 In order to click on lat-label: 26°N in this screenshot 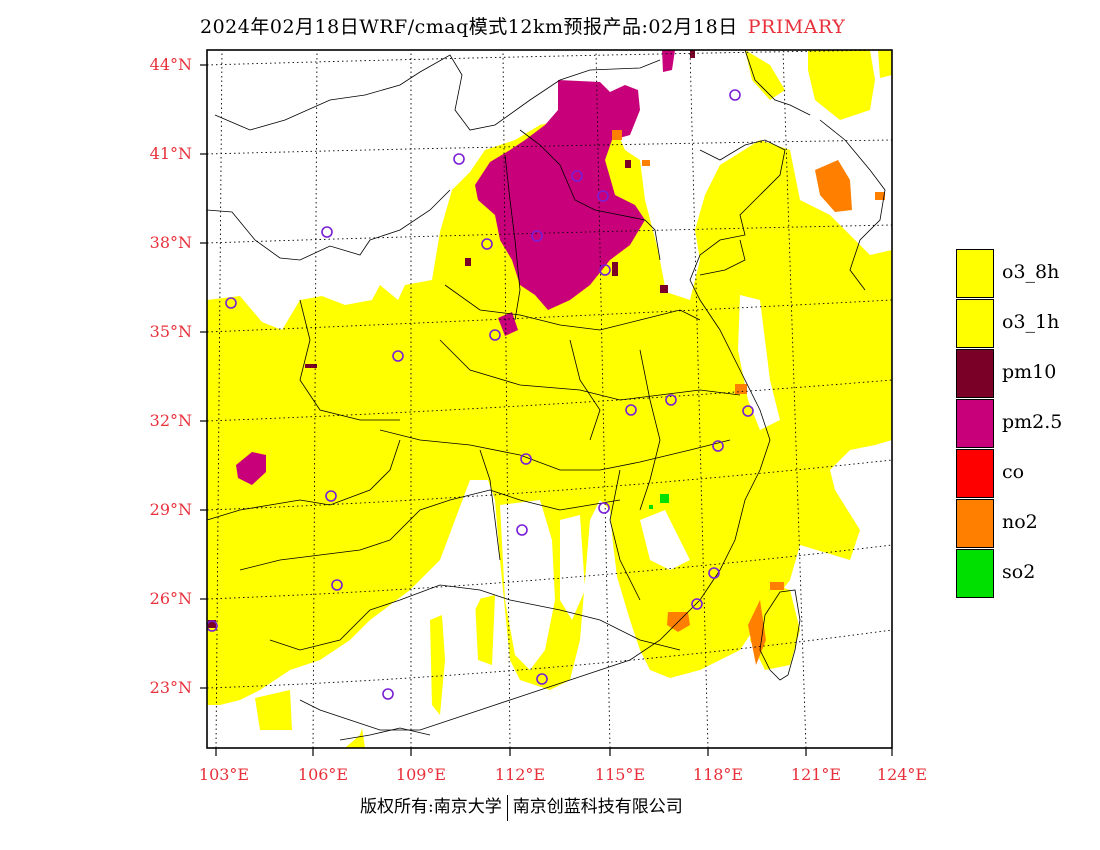, I will do `click(170, 598)`.